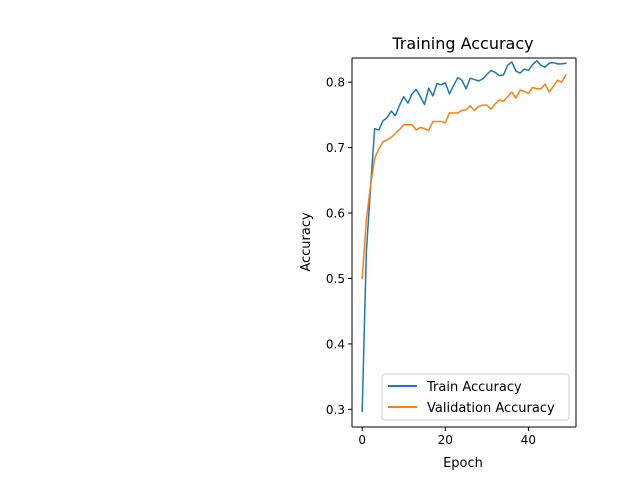 The height and width of the screenshot is (485, 640). What do you see at coordinates (528, 440) in the screenshot?
I see `x-tick-label: 40` at bounding box center [528, 440].